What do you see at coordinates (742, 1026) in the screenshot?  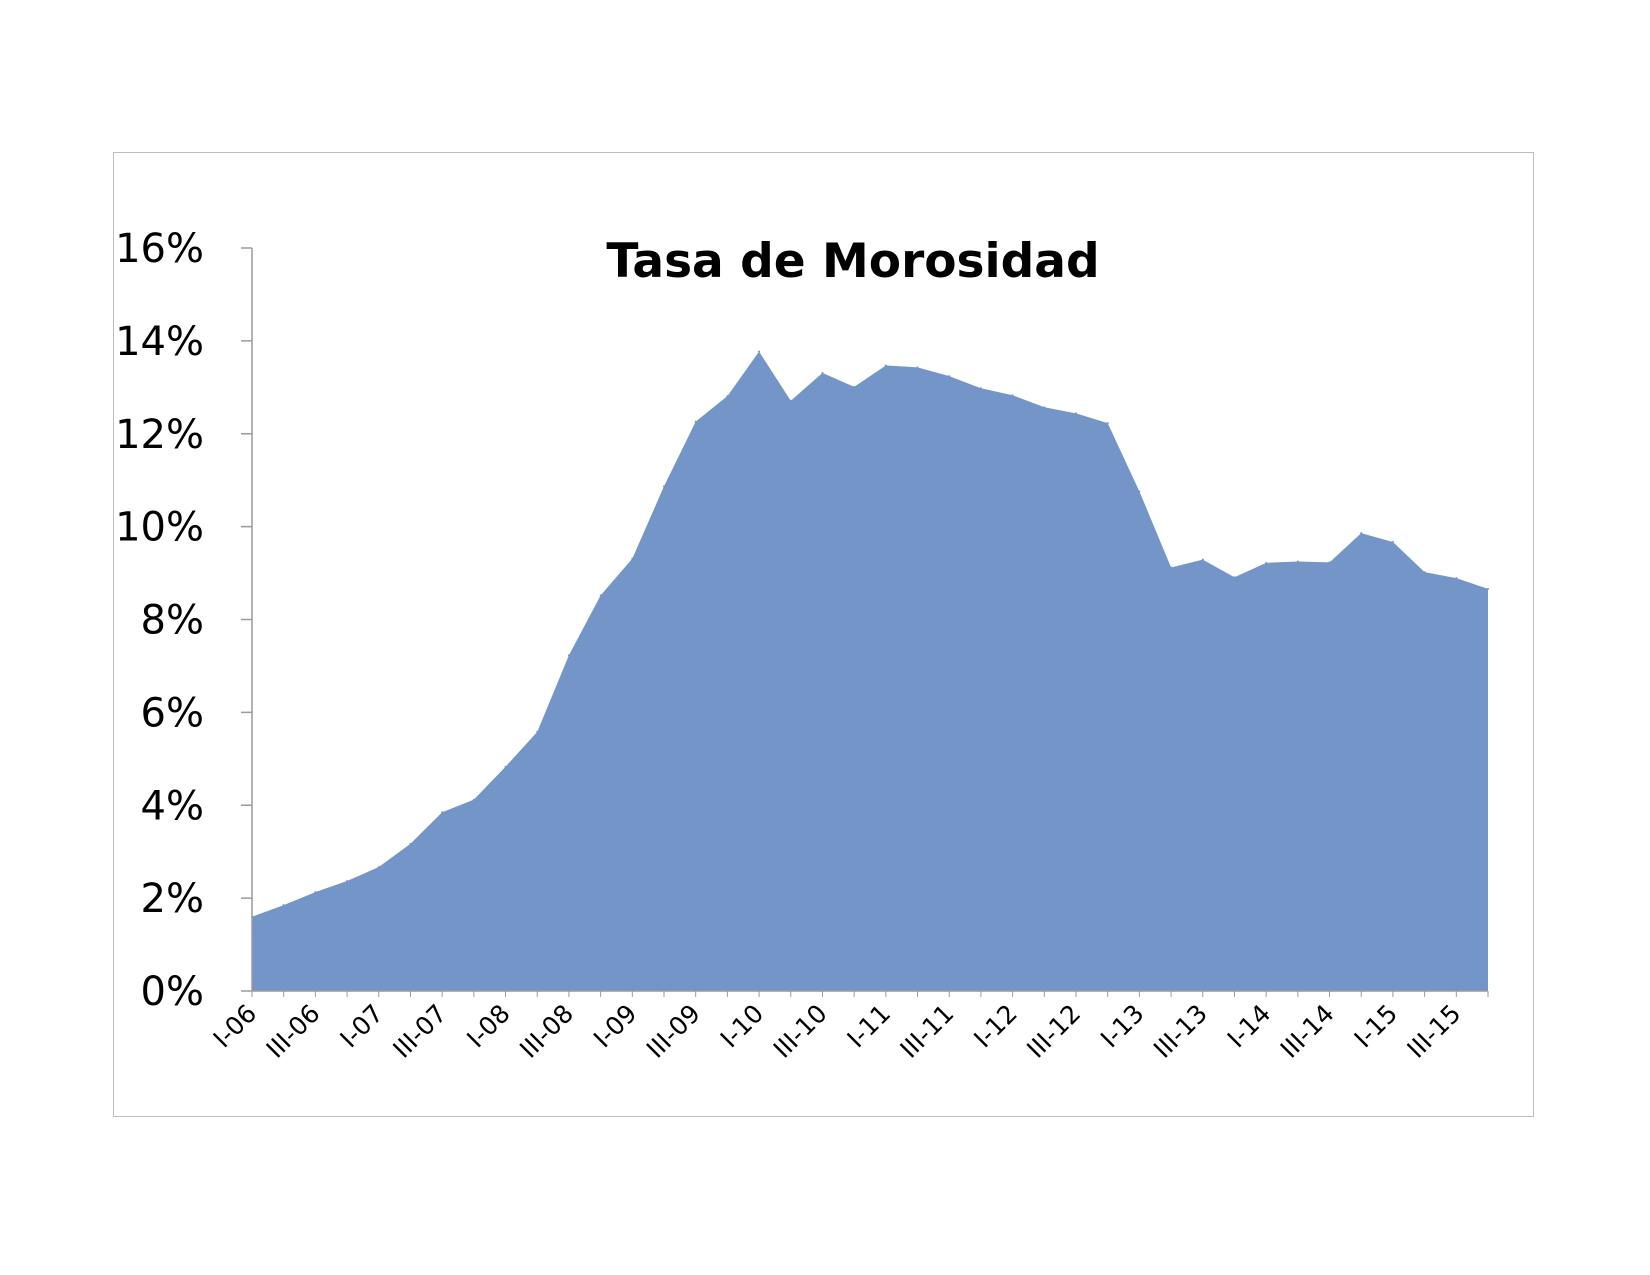 I see `x-tick-label: I-10` at bounding box center [742, 1026].